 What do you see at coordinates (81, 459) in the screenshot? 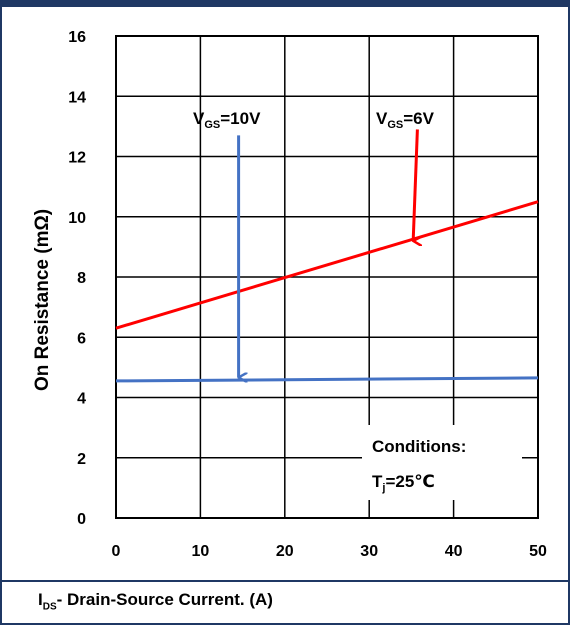
I see `y-tick-label: 2` at bounding box center [81, 459].